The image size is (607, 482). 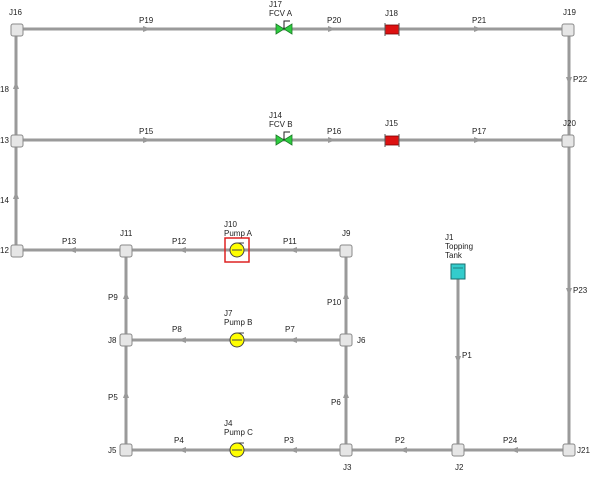 What do you see at coordinates (275, 4) in the screenshot?
I see `label-J17: J17` at bounding box center [275, 4].